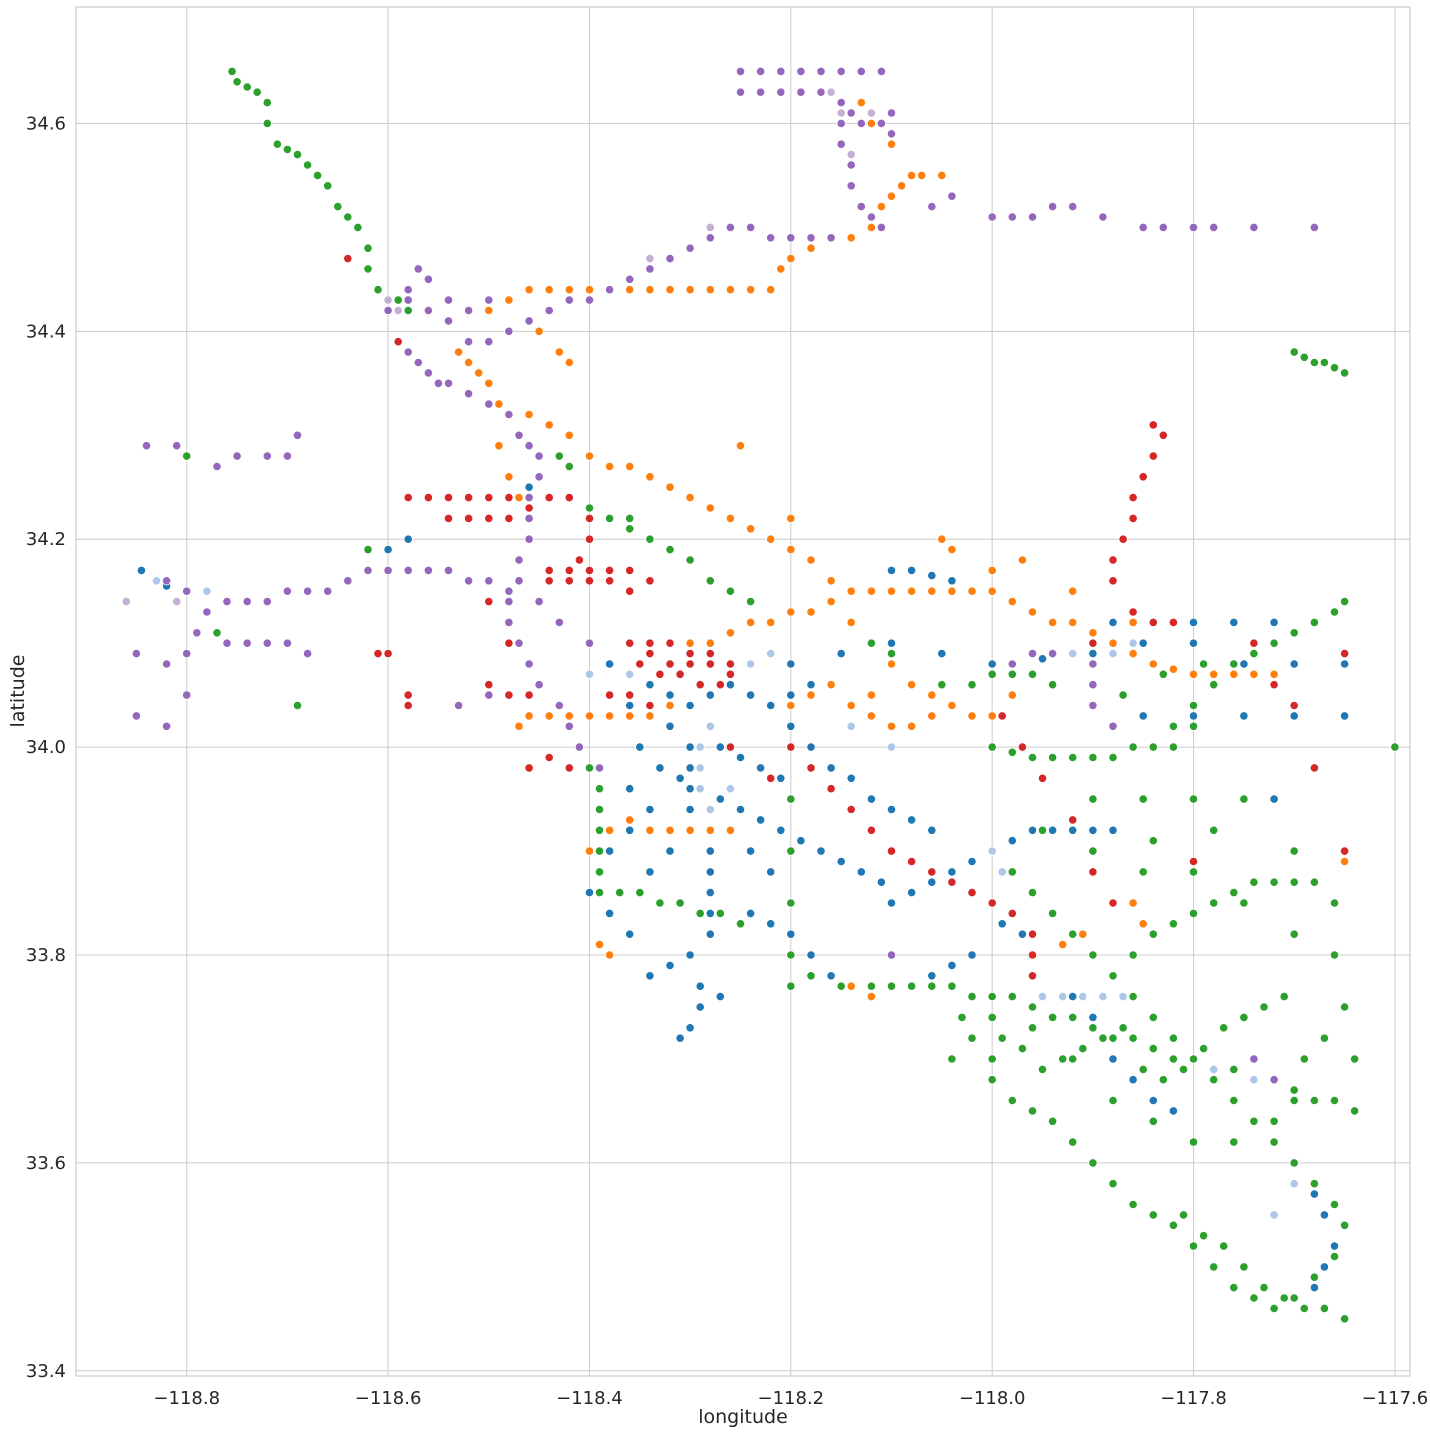 Image resolution: width=1430 pixels, height=1432 pixels. Describe the element at coordinates (46, 1371) in the screenshot. I see `y-tick-label: 33.4` at that location.